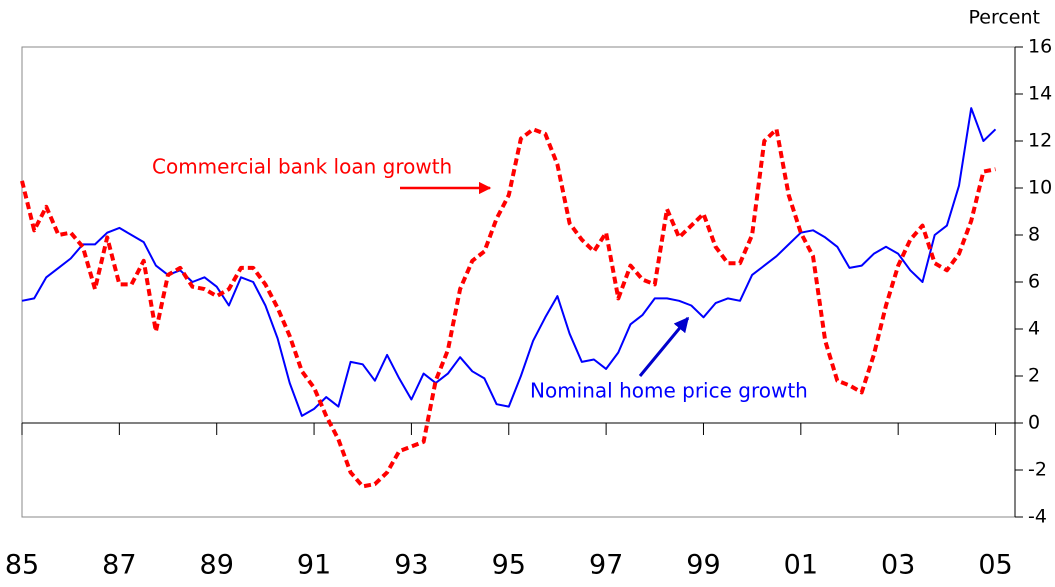 The image size is (1055, 587). I want to click on x-tick-label: 97, so click(606, 565).